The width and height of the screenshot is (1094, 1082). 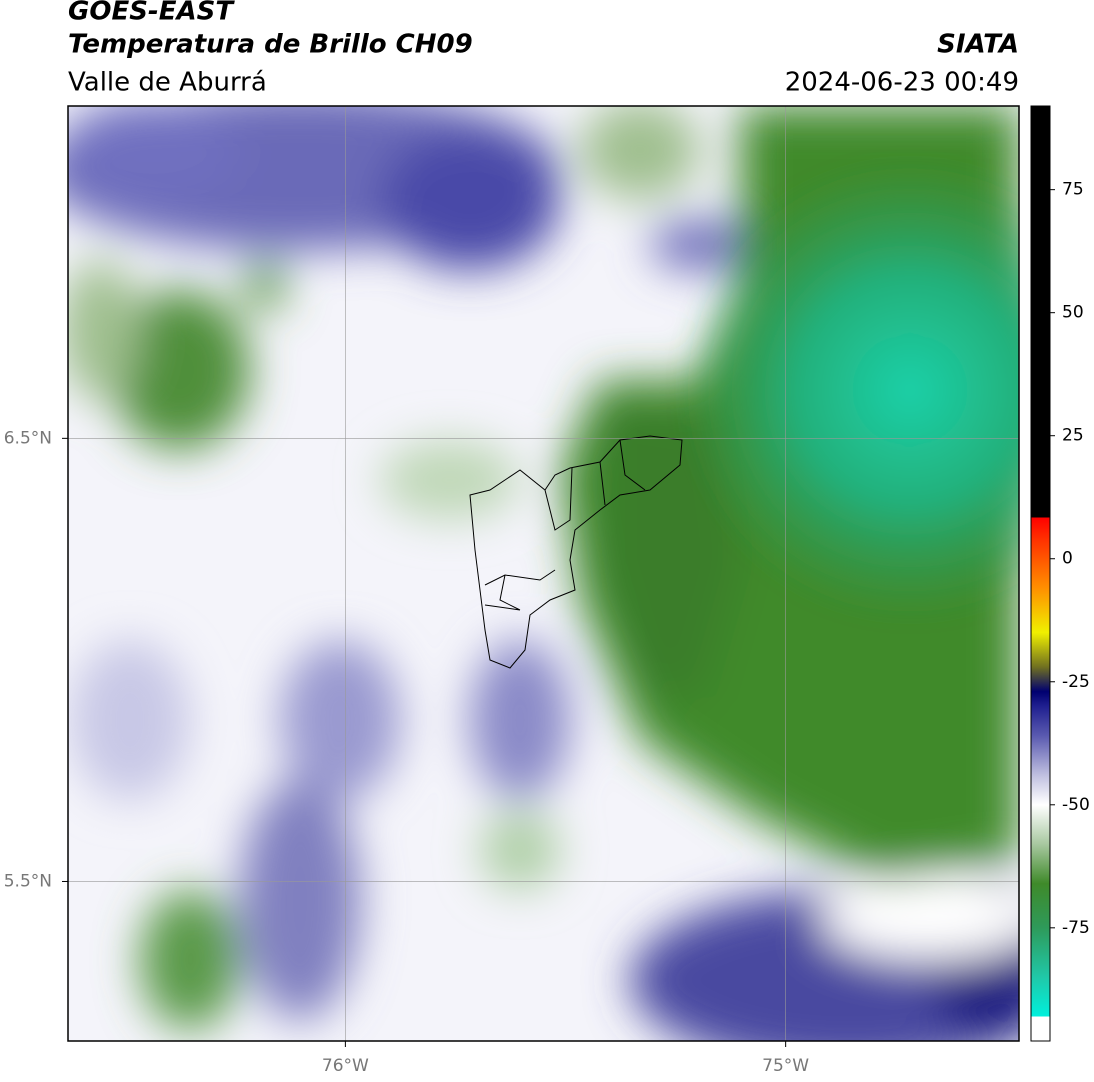 I want to click on colorbar-tick-label: -25, so click(x=1076, y=682).